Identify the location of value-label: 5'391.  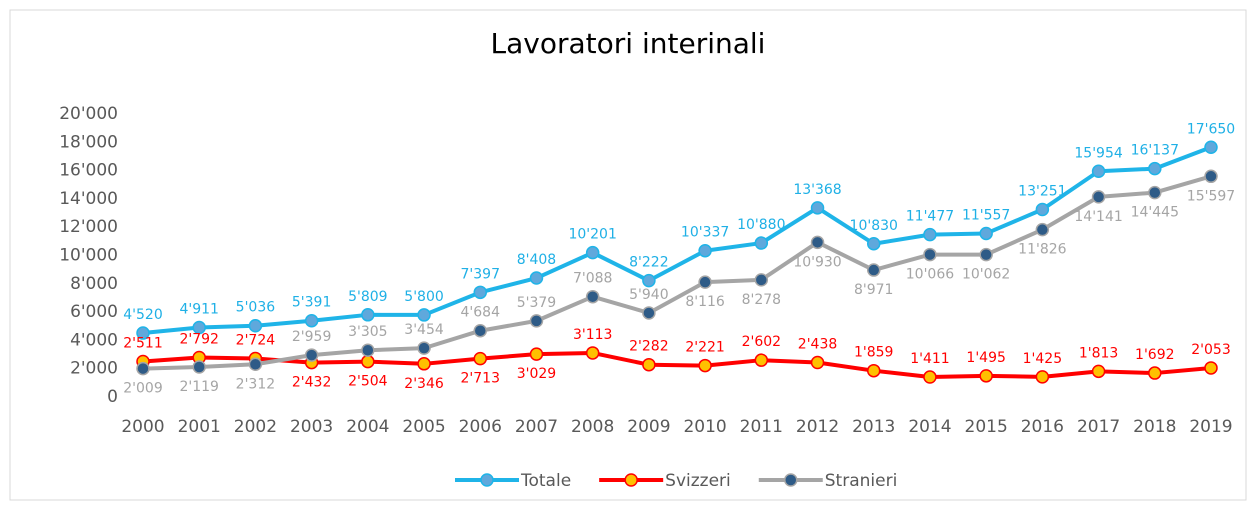
(311, 303).